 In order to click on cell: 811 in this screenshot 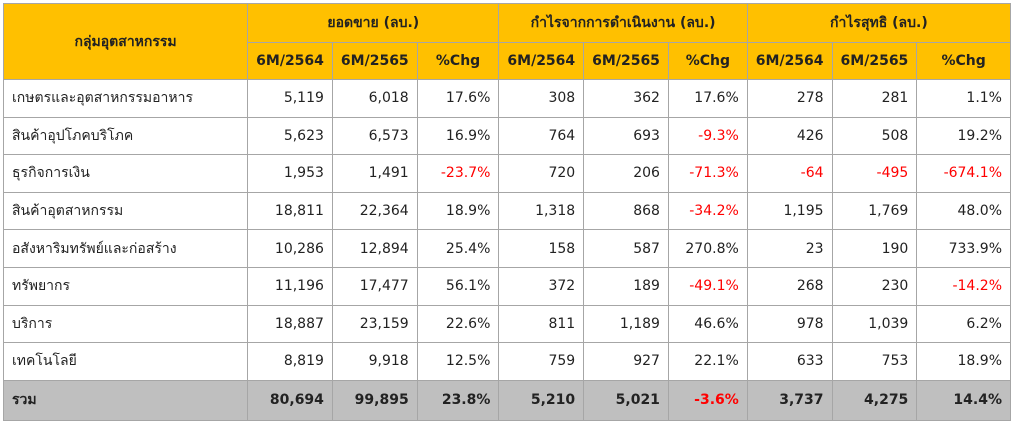, I will do `click(541, 324)`.